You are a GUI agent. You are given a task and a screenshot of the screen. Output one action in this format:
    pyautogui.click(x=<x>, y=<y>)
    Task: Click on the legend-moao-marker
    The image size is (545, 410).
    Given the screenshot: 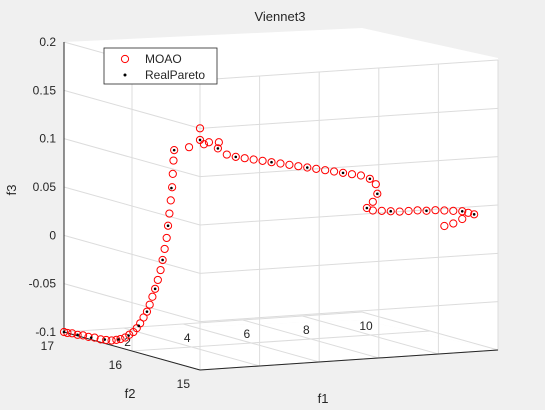 What is the action you would take?
    pyautogui.click(x=125, y=59)
    